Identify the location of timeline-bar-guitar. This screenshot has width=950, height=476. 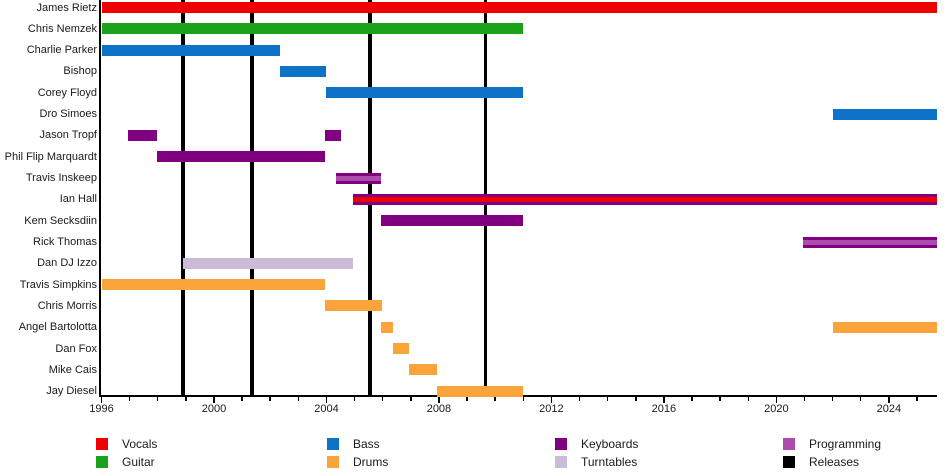
(312, 29).